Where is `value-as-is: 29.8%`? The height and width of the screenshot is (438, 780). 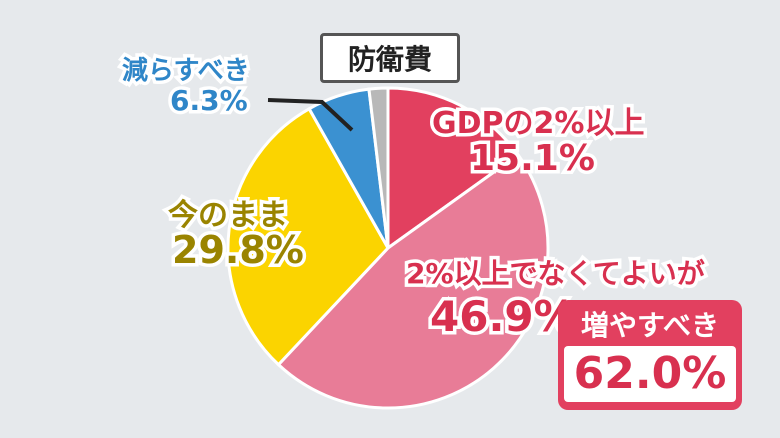 value-as-is: 29.8% is located at coordinates (238, 250).